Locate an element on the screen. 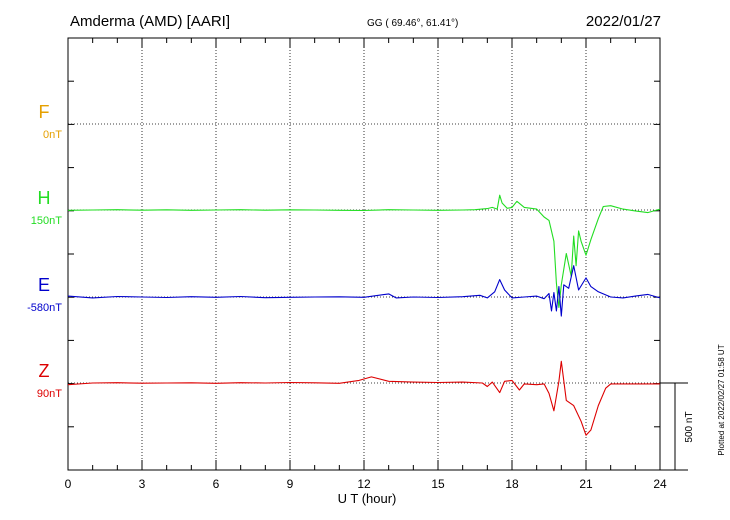 The image size is (730, 520). component-label-z: Z is located at coordinates (44, 371).